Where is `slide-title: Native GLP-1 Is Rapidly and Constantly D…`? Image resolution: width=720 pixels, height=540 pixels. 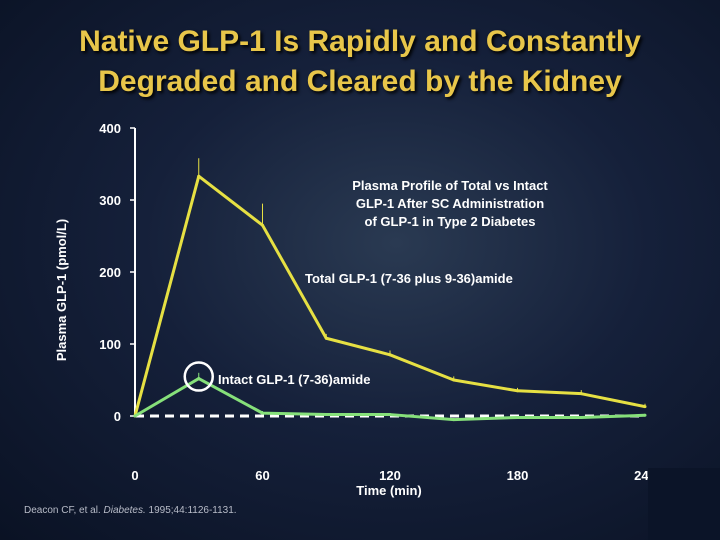 slide-title: Native GLP-1 Is Rapidly and Constantly D… is located at coordinates (360, 62).